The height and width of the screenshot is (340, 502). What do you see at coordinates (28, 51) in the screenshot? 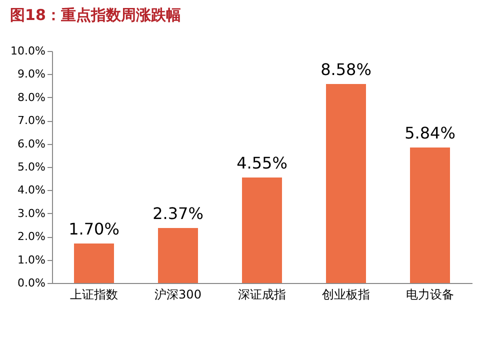
I see `y-tick-label: 10.0%` at bounding box center [28, 51].